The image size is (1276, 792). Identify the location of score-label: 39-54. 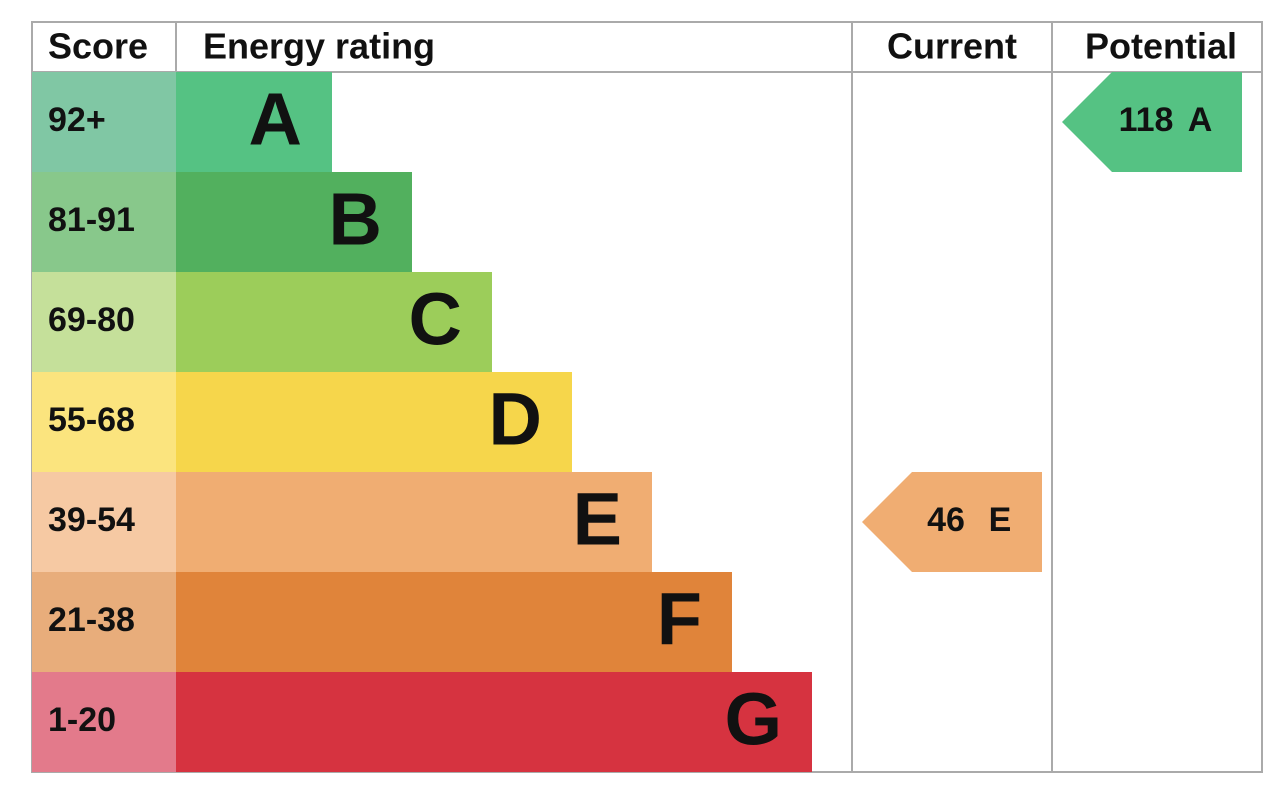
(91, 520).